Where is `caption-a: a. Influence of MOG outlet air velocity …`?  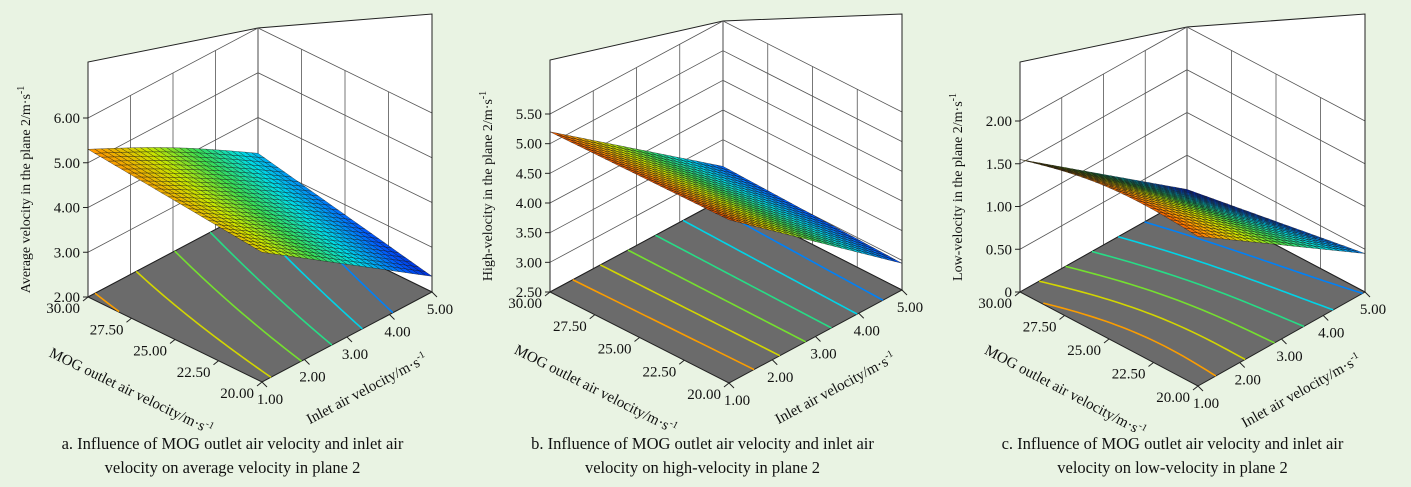 caption-a: a. Influence of MOG outlet air velocity … is located at coordinates (232, 456).